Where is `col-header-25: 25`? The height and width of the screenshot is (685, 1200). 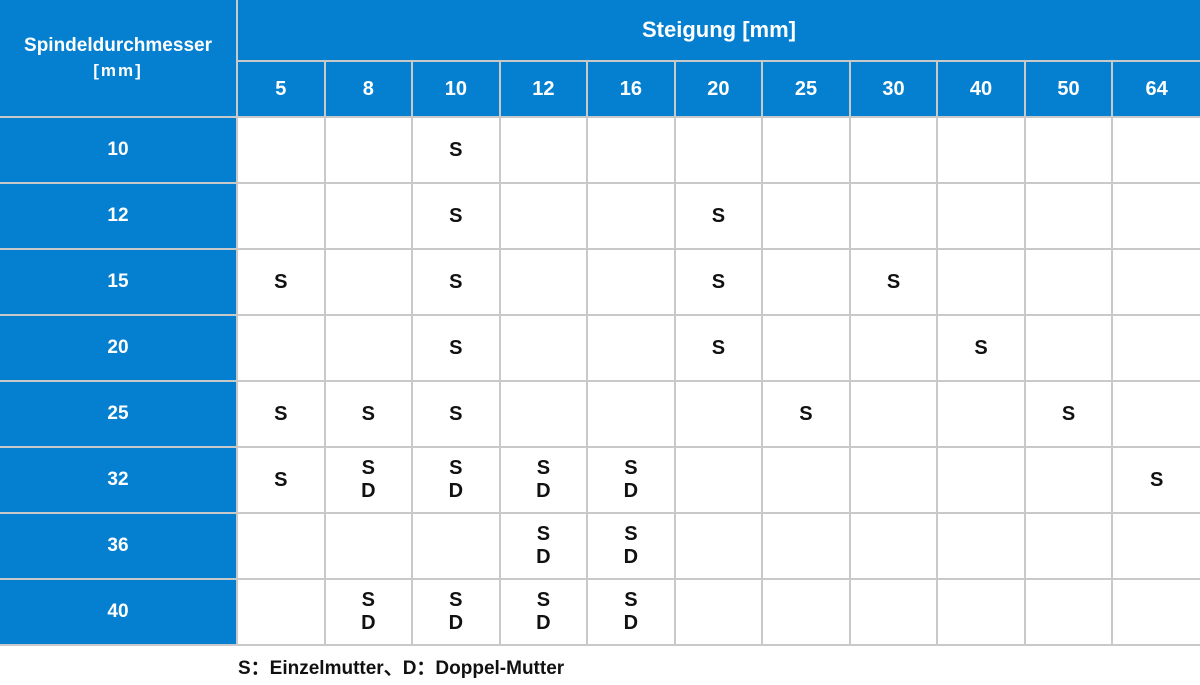
col-header-25: 25 is located at coordinates (806, 89).